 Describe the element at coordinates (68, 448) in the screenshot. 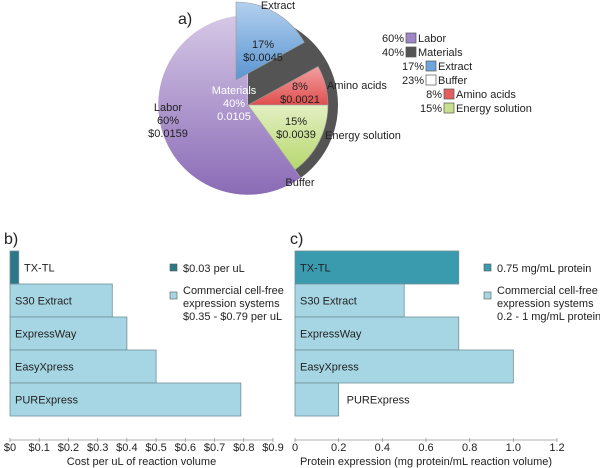

I see `x-tick-label: $0.2` at that location.